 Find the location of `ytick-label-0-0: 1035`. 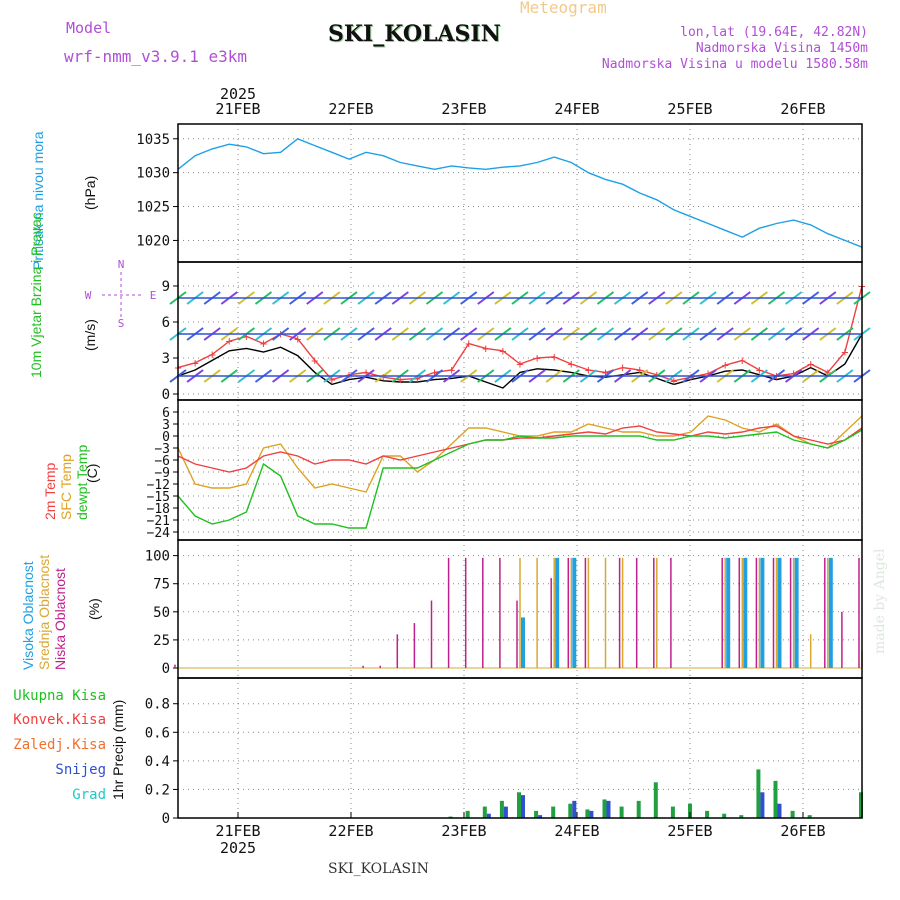

ytick-label-0-0: 1035 is located at coordinates (153, 140).